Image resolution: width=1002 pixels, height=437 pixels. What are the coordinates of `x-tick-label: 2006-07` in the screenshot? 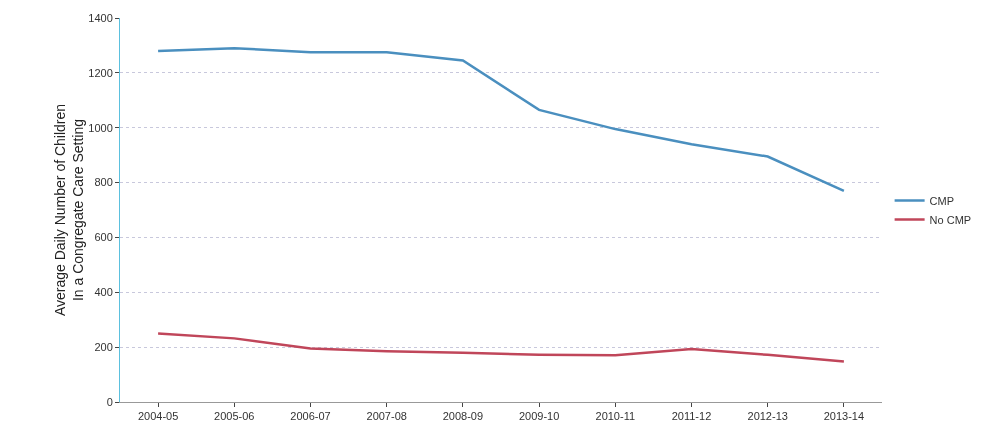 It's located at (310, 416).